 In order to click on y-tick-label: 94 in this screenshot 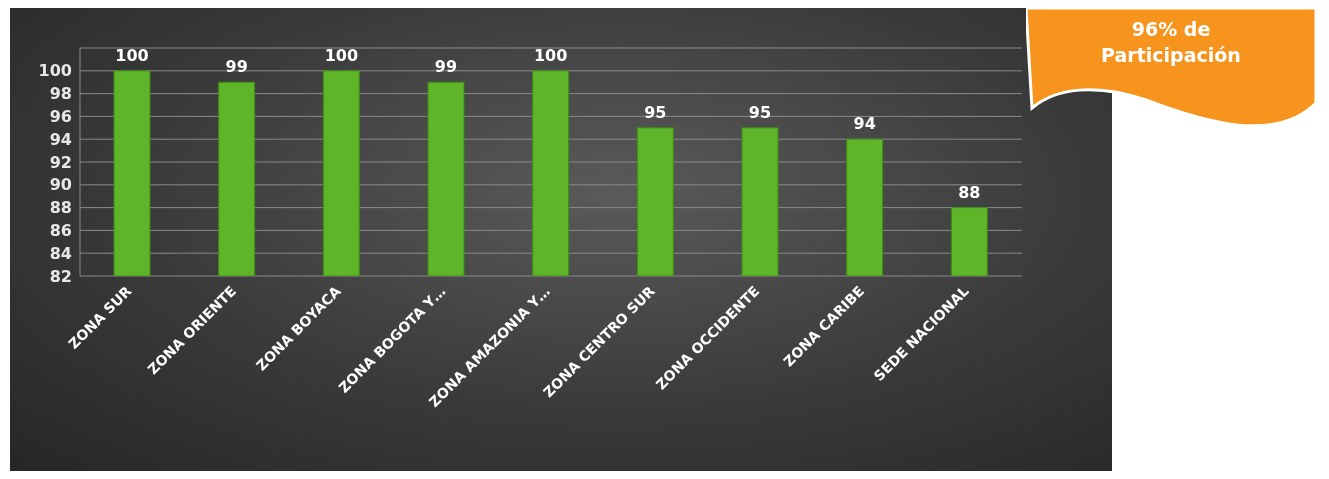, I will do `click(60, 139)`.